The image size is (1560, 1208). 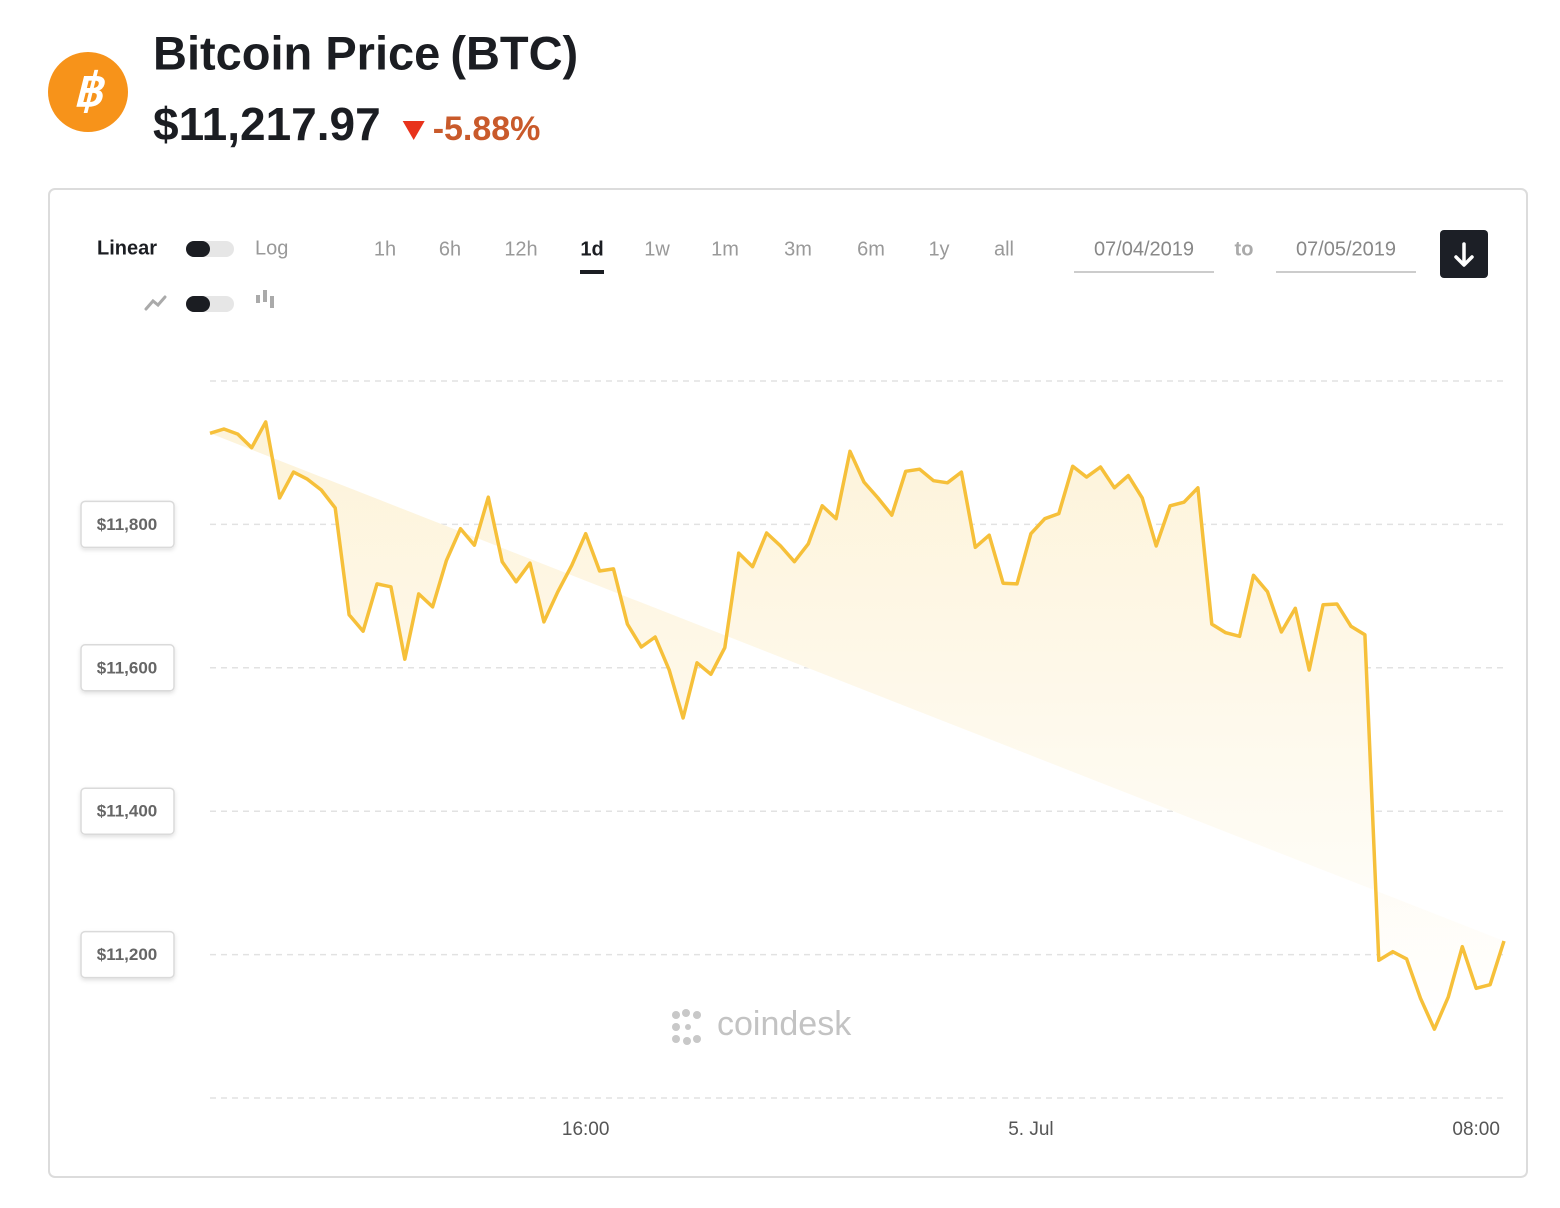 What do you see at coordinates (1476, 1129) in the screenshot?
I see `x-tick-label: 08:00` at bounding box center [1476, 1129].